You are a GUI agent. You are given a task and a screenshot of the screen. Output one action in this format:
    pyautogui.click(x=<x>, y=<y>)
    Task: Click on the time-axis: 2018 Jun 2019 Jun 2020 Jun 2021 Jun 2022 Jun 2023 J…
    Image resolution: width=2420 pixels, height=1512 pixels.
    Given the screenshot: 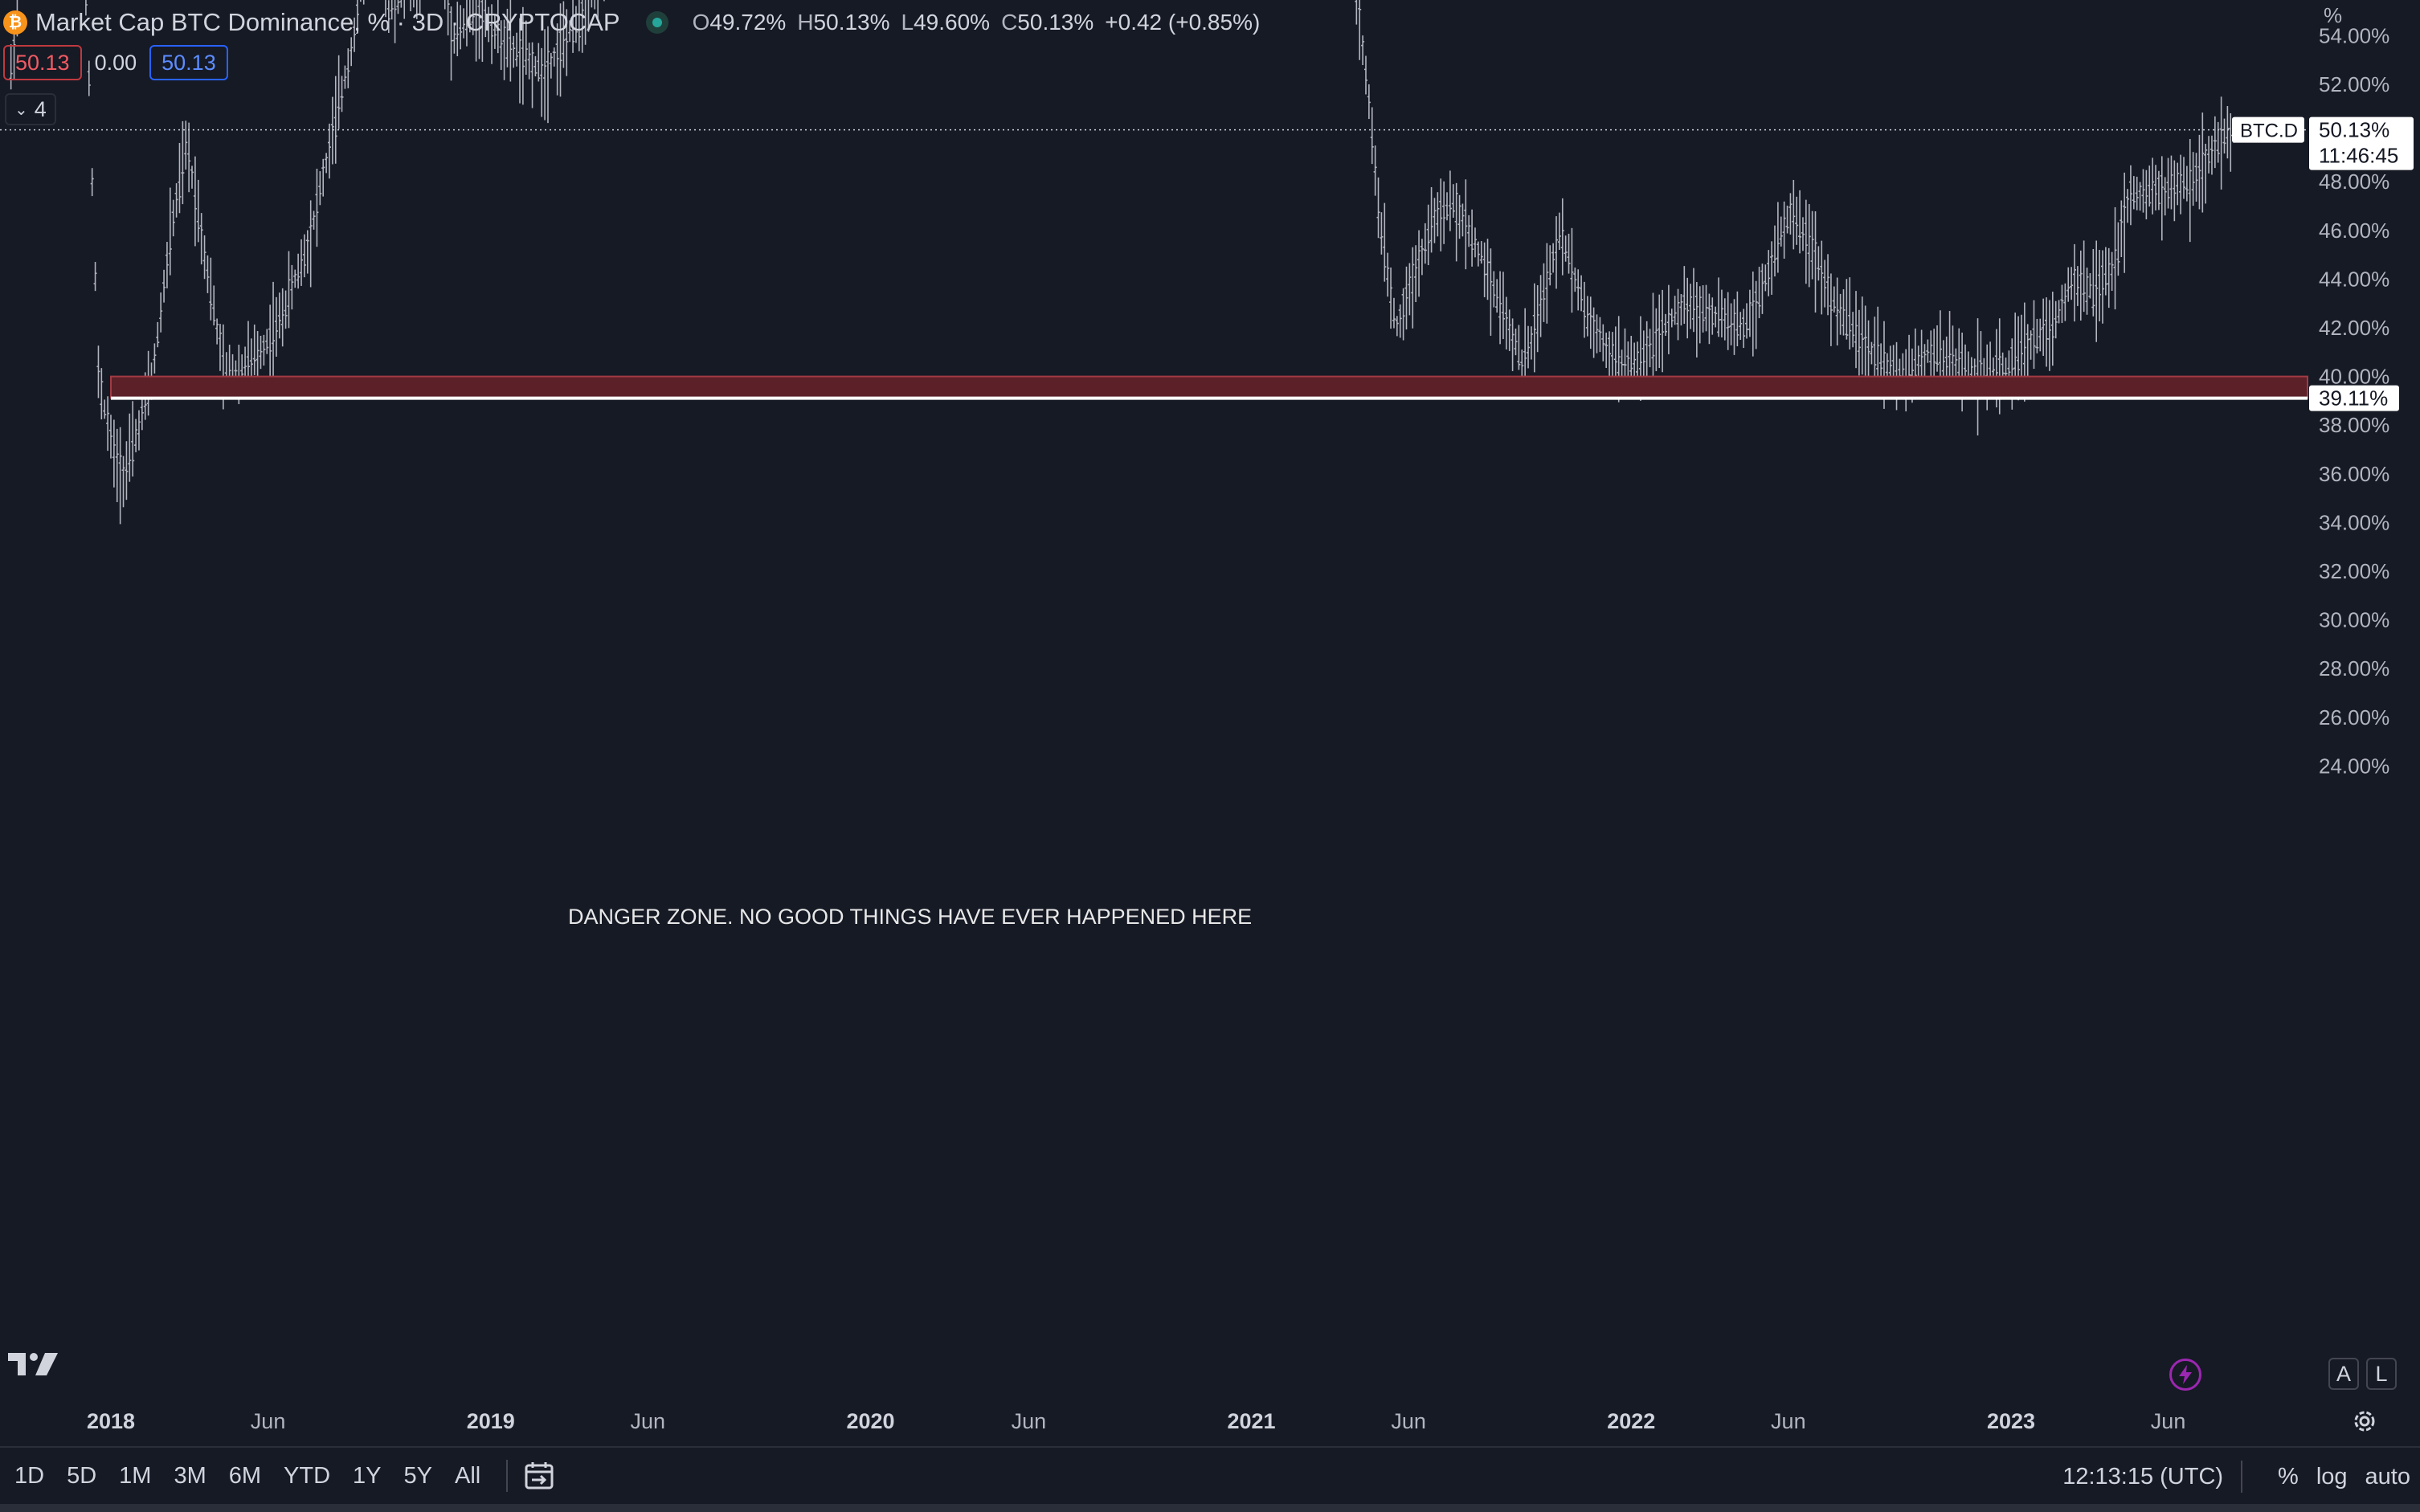 What is the action you would take?
    pyautogui.click(x=1136, y=1421)
    